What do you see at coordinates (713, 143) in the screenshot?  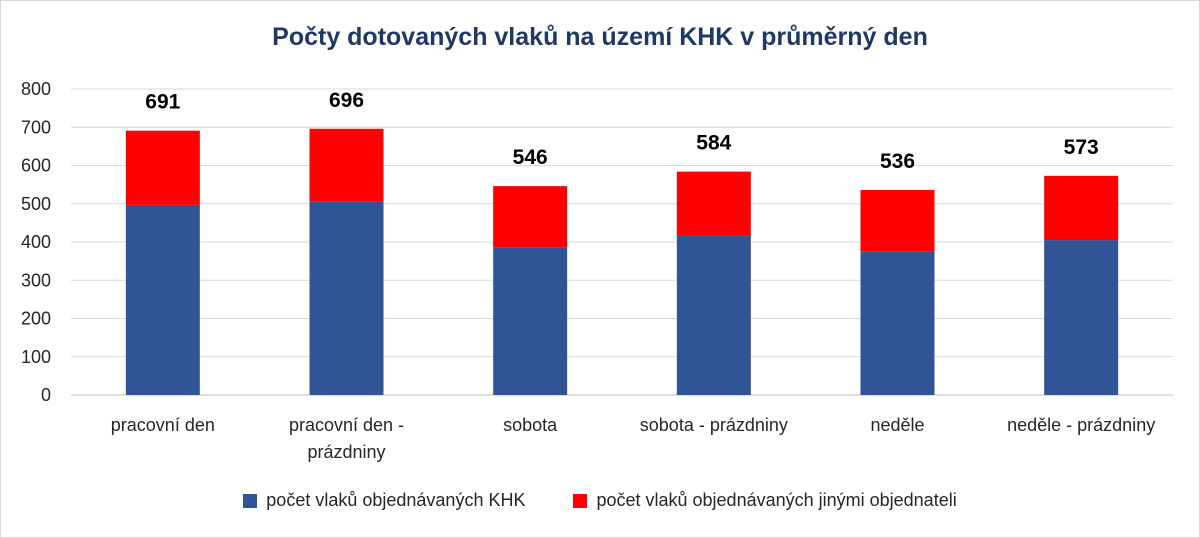 I see `total-label: 584` at bounding box center [713, 143].